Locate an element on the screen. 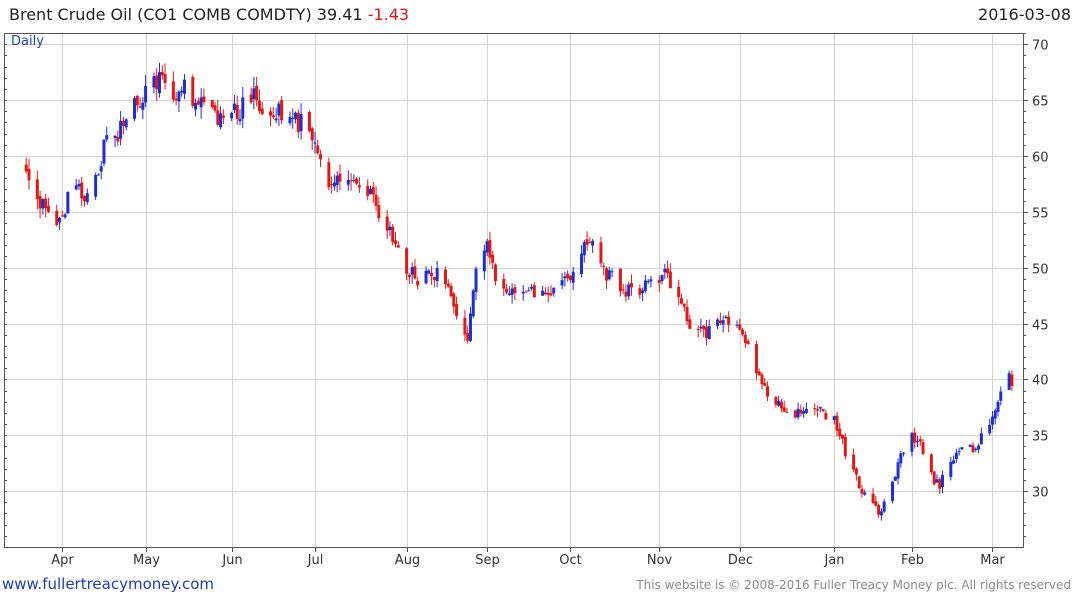 Image resolution: width=1075 pixels, height=600 pixels. x-tick-label: Apr is located at coordinates (62, 560).